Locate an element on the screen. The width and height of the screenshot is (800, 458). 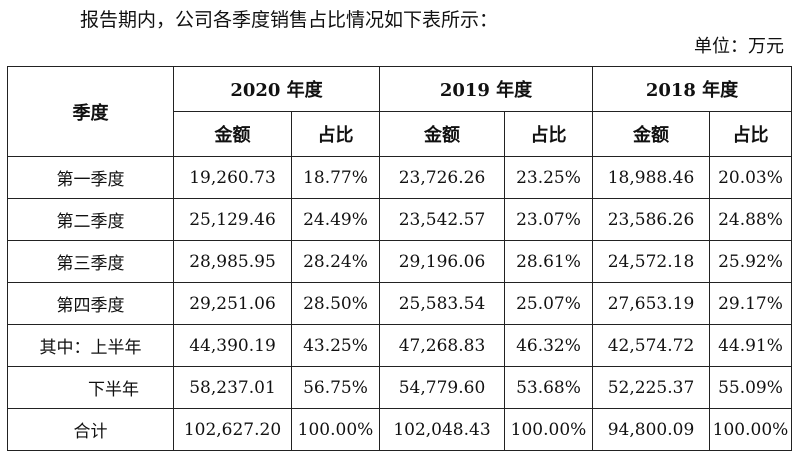
cell-amount-2019: 23,726.26 is located at coordinates (442, 177).